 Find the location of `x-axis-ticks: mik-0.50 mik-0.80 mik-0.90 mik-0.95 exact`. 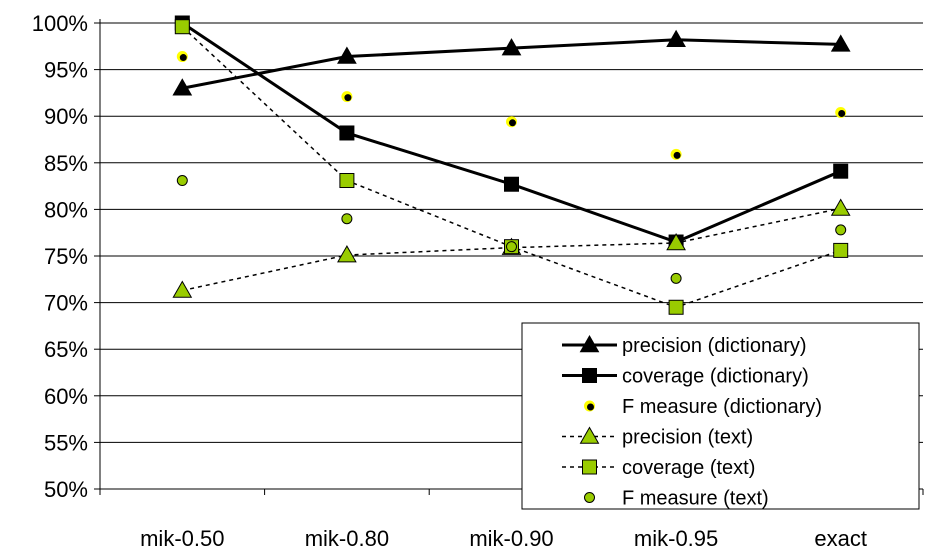

x-axis-ticks: mik-0.50 mik-0.80 mik-0.90 mik-0.95 exact is located at coordinates (511, 520).